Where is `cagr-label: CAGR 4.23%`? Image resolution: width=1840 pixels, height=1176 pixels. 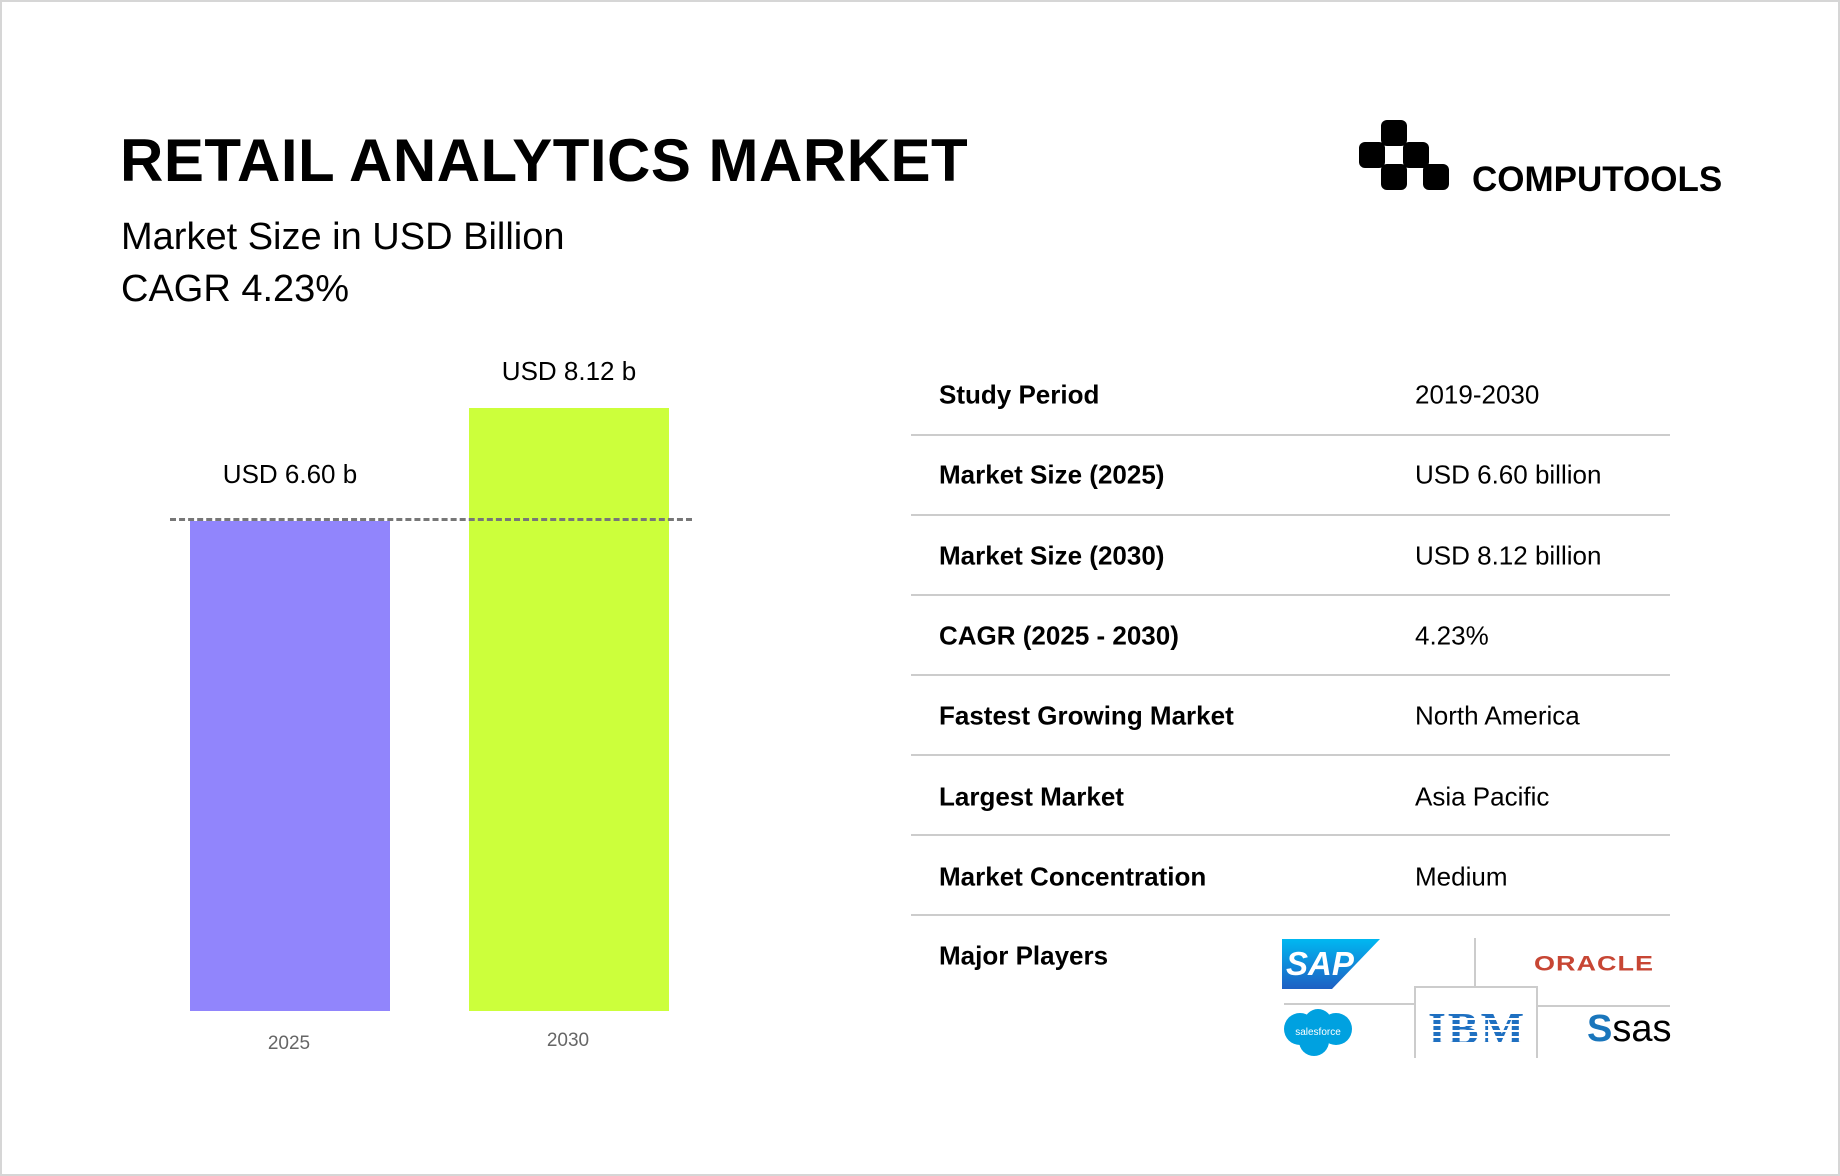 cagr-label: CAGR 4.23% is located at coordinates (235, 289).